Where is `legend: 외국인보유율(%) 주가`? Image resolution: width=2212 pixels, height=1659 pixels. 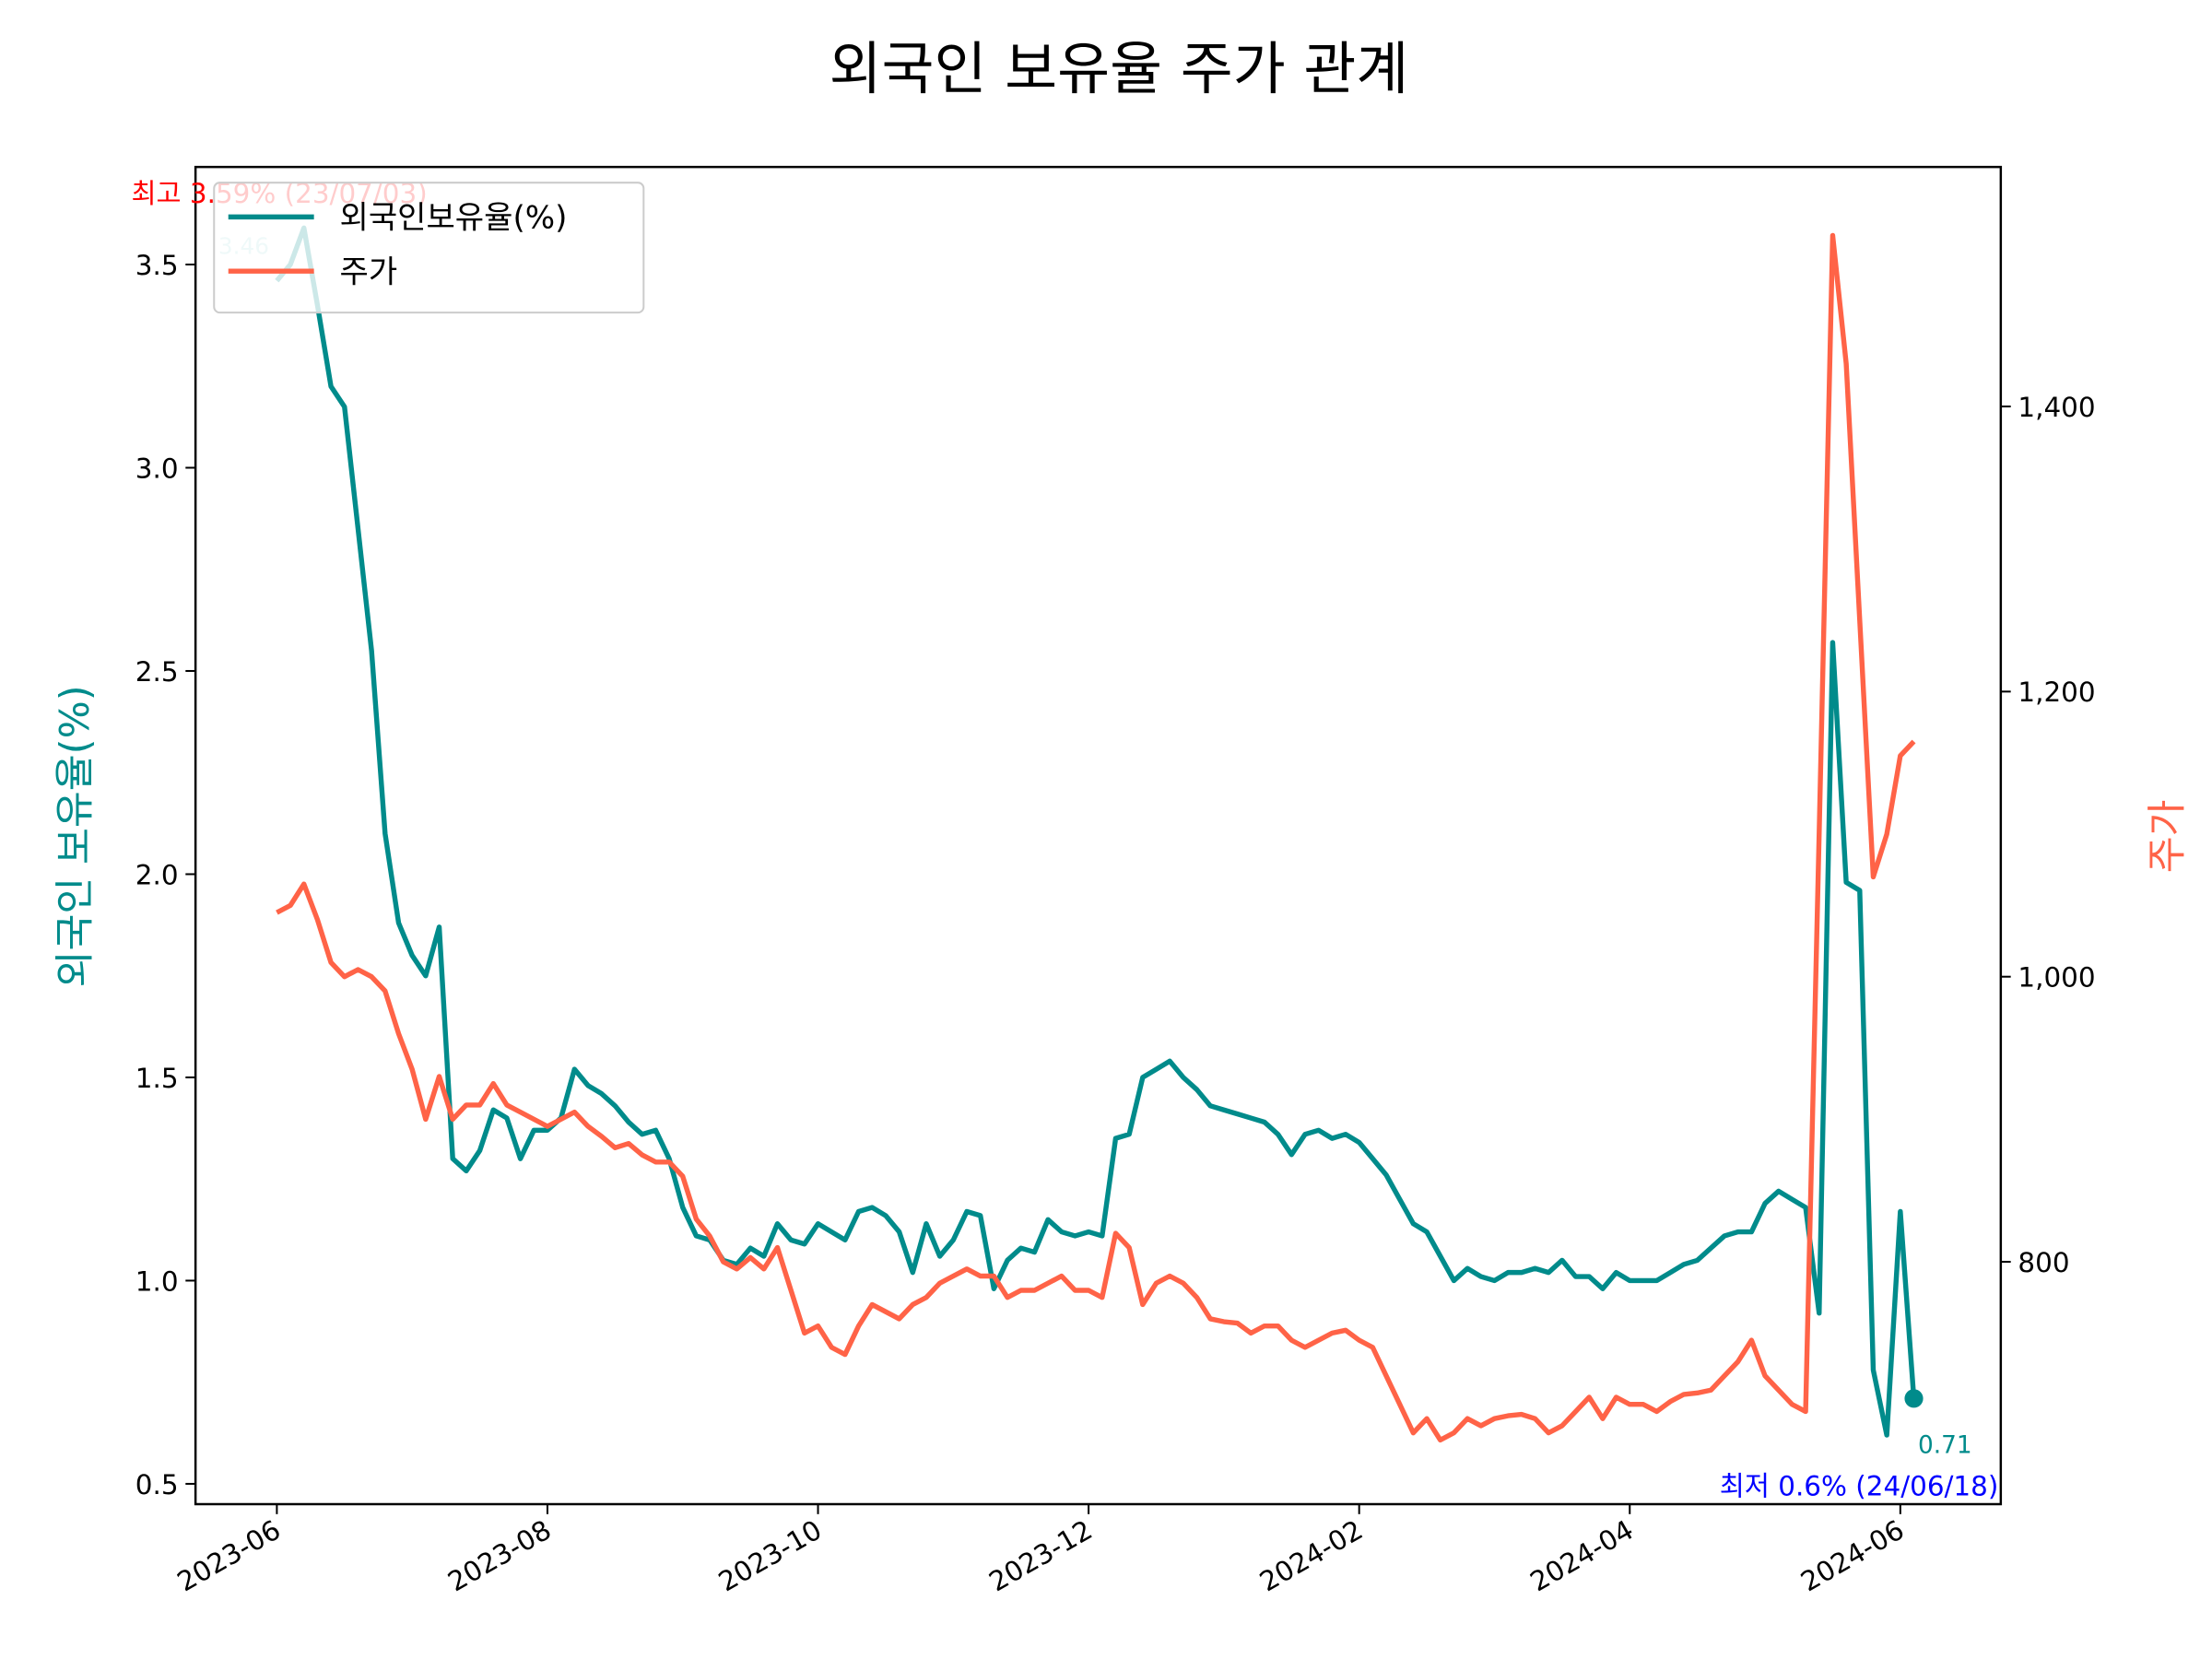
legend: 외국인보유율(%) 주가 is located at coordinates (429, 248).